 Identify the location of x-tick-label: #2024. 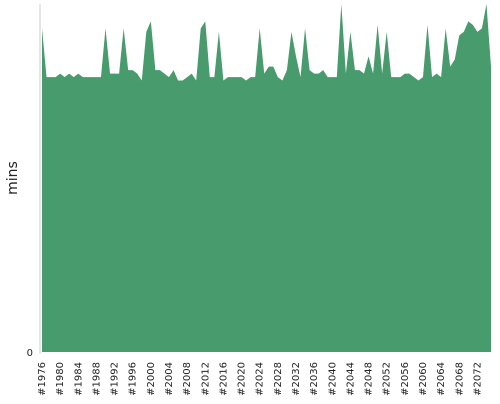
(260, 379).